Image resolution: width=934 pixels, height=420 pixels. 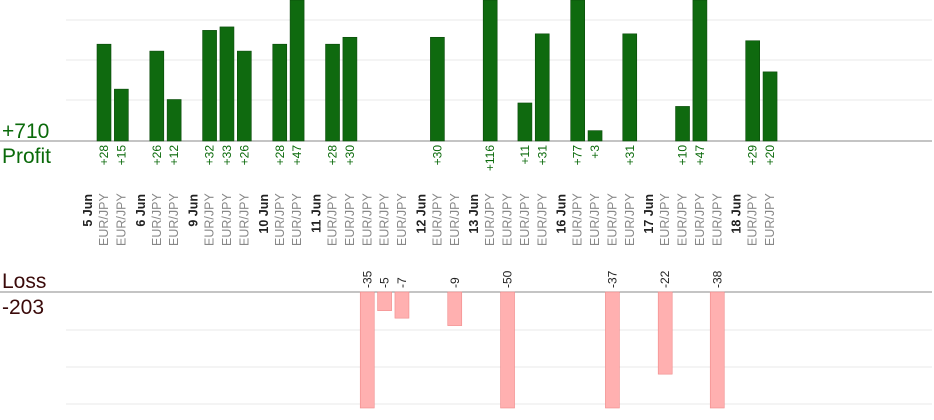 What do you see at coordinates (525, 155) in the screenshot?
I see `profit-value-label: +11` at bounding box center [525, 155].